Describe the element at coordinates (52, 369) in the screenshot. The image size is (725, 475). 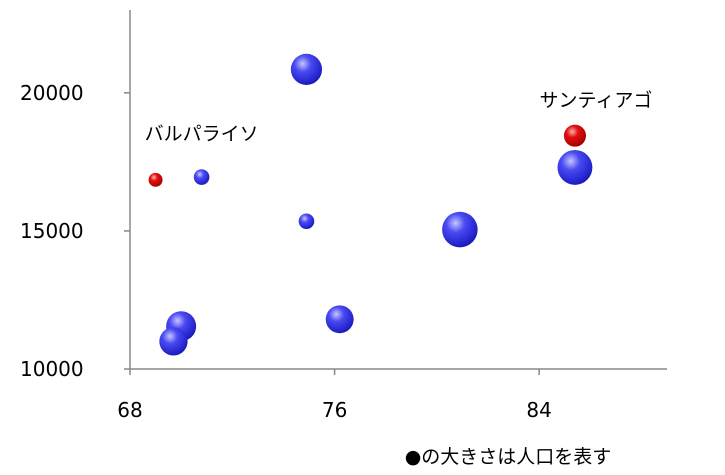
I see `y-tick-label: 10000` at that location.